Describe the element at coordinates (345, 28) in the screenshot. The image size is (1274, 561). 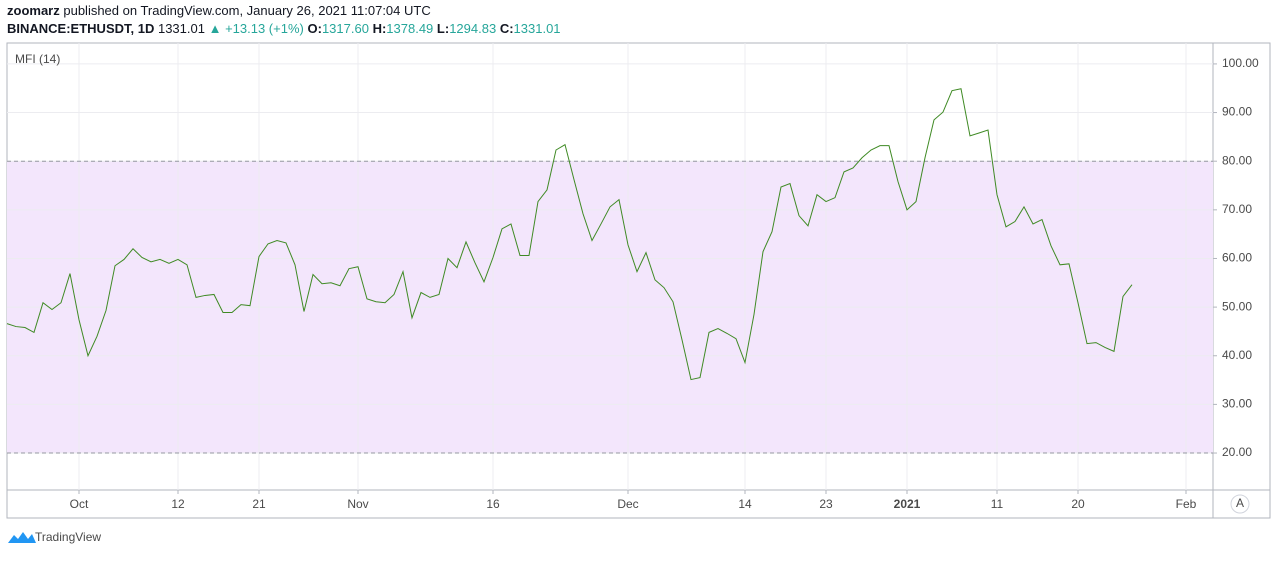
I see `ohlc-value: 1317.60` at that location.